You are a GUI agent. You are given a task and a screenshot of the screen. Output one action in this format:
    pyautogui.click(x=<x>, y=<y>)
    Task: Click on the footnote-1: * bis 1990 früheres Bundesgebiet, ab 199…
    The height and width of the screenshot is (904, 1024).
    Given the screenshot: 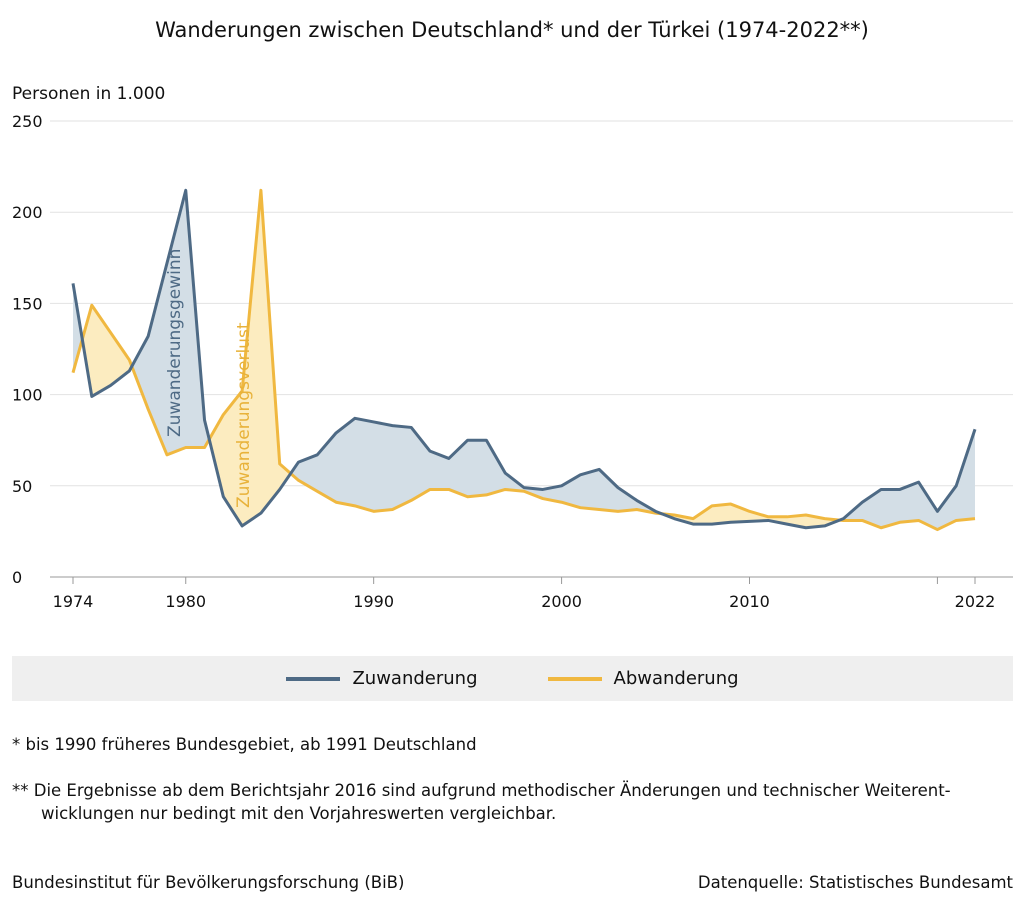 What is the action you would take?
    pyautogui.click(x=244, y=744)
    